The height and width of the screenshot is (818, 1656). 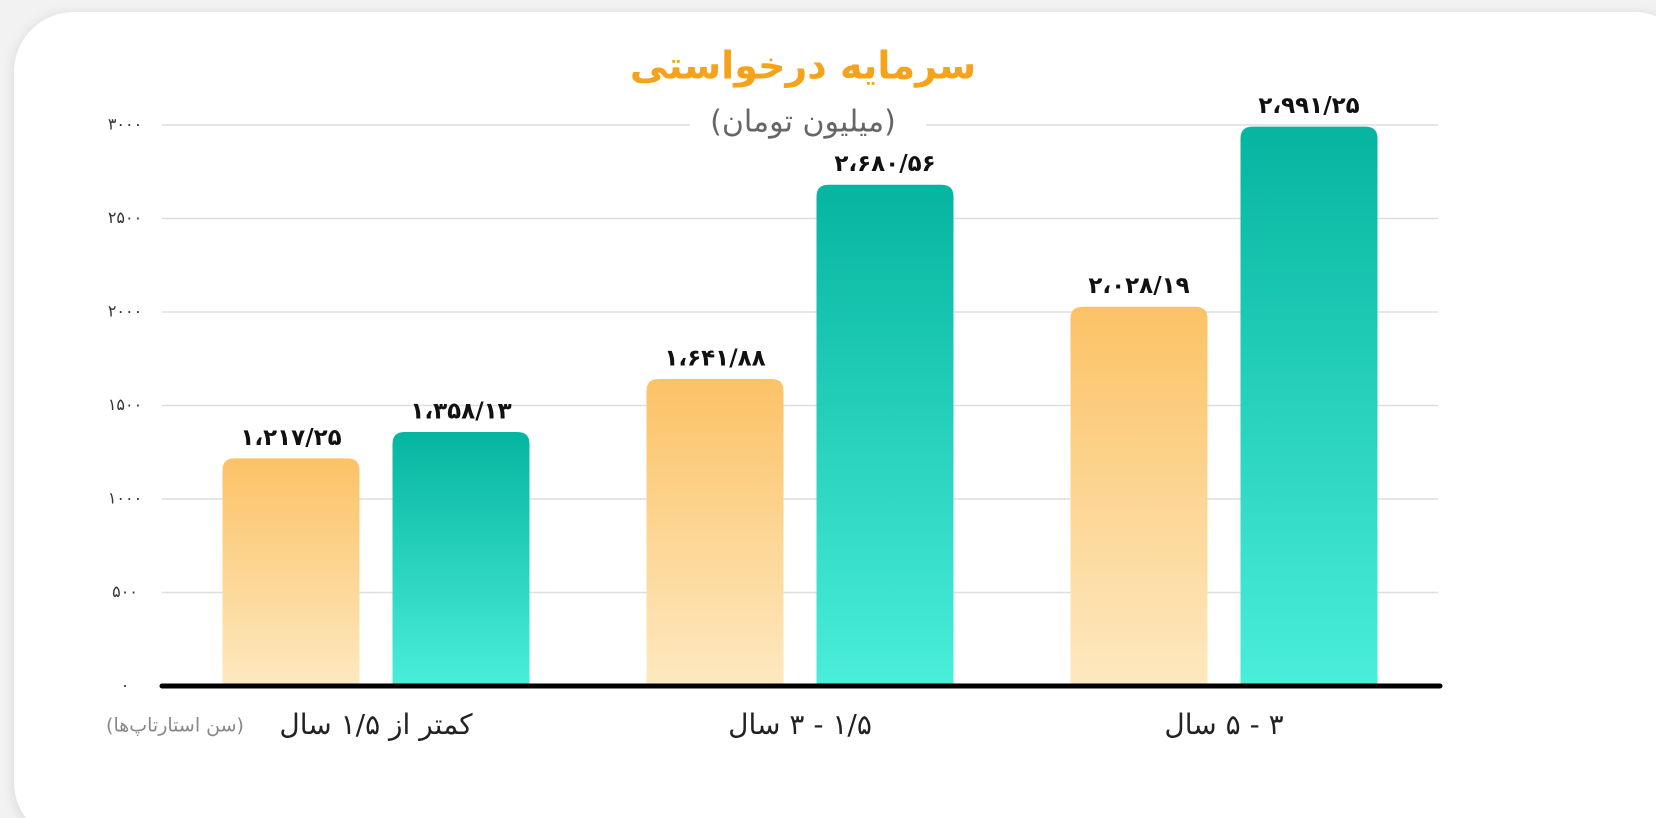 I want to click on y-tick-label: ۳۰۰۰, so click(x=125, y=124).